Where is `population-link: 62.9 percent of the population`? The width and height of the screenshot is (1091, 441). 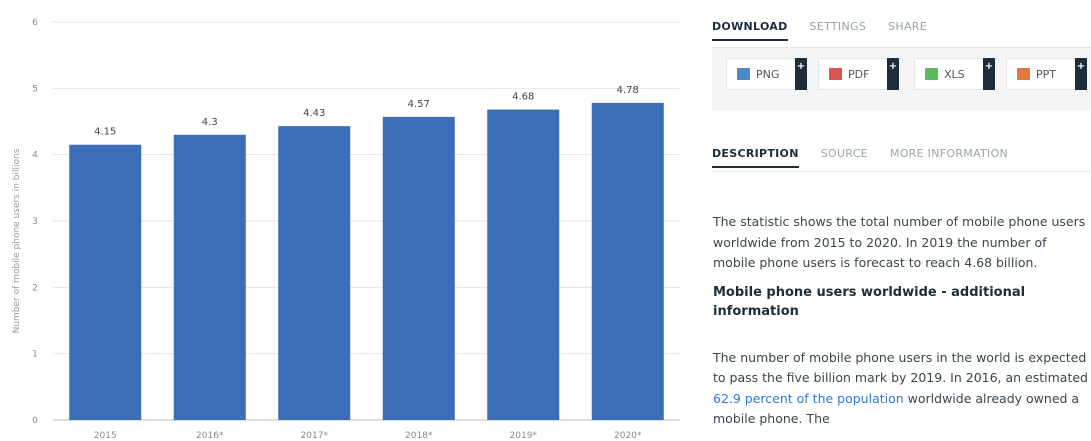
population-link: 62.9 percent of the population is located at coordinates (808, 398).